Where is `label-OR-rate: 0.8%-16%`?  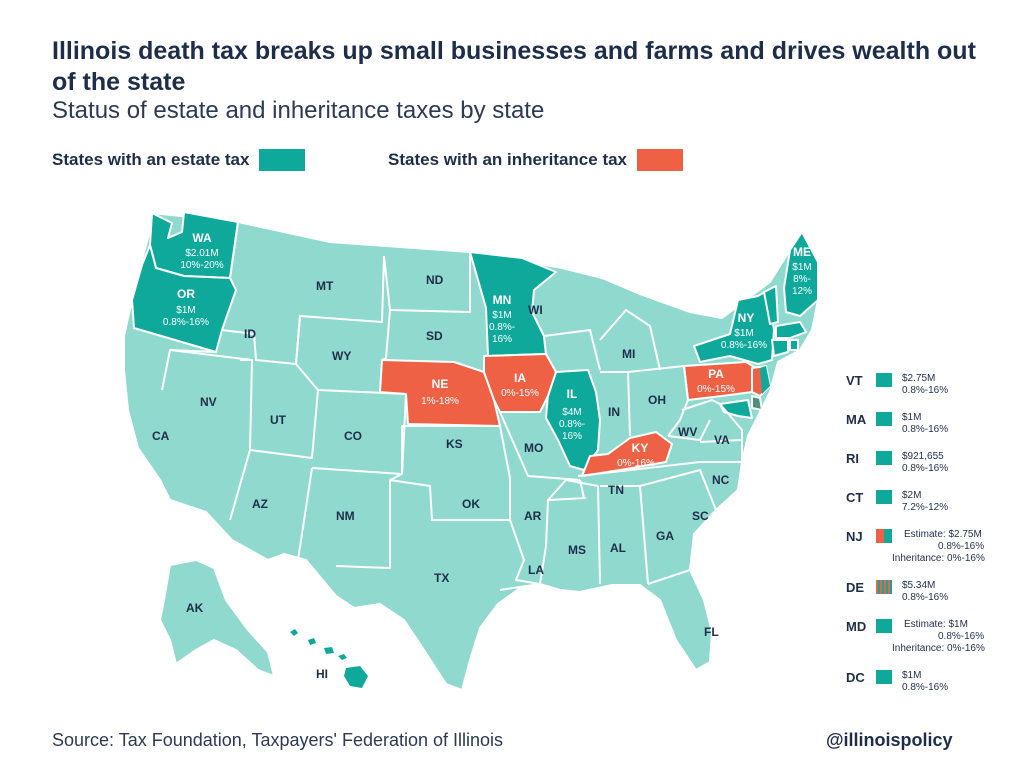 label-OR-rate: 0.8%-16% is located at coordinates (186, 322).